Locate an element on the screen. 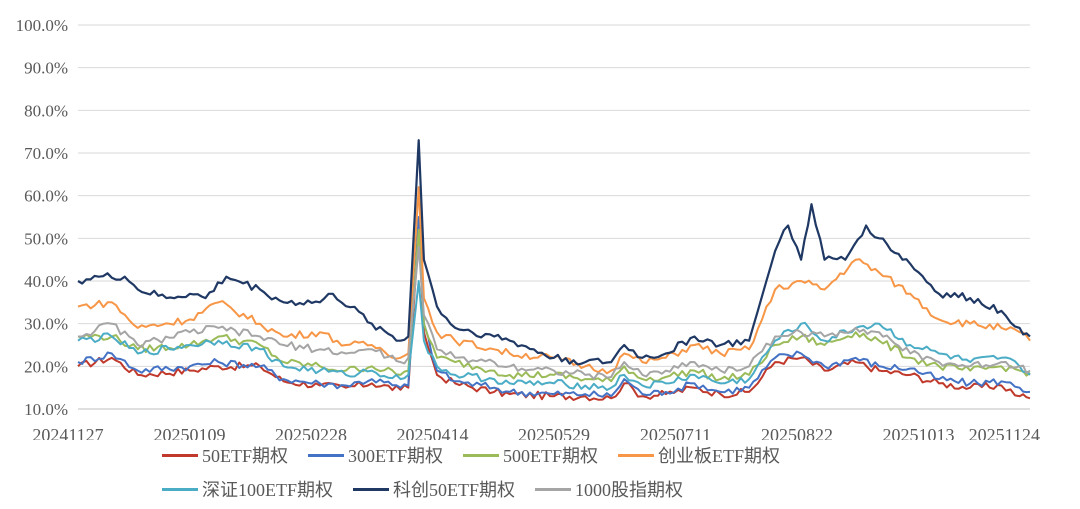  y-tick-label: 40.0% is located at coordinates (46, 281).